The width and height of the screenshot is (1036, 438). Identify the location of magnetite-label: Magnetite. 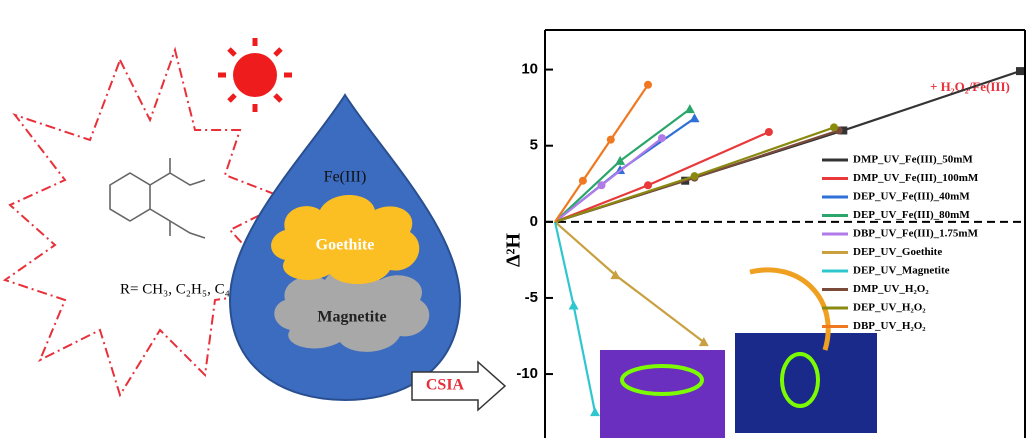
(351, 317).